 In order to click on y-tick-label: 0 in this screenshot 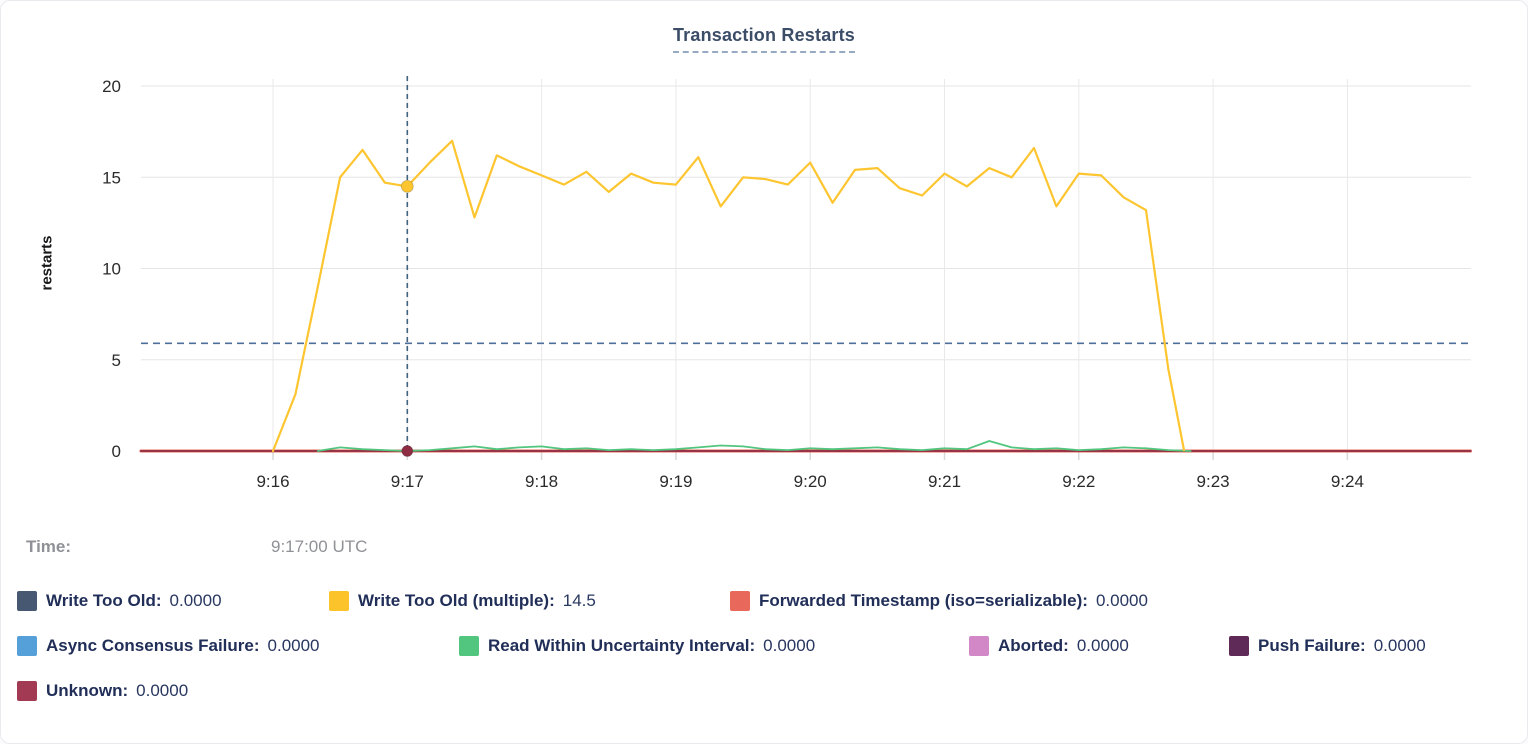, I will do `click(116, 451)`.